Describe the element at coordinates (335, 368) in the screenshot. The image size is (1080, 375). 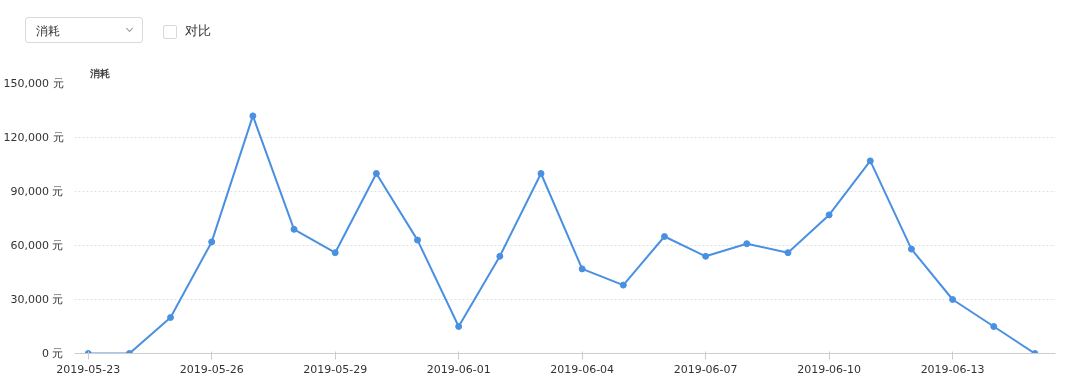
I see `x-tick-label: 2019-05-29` at that location.